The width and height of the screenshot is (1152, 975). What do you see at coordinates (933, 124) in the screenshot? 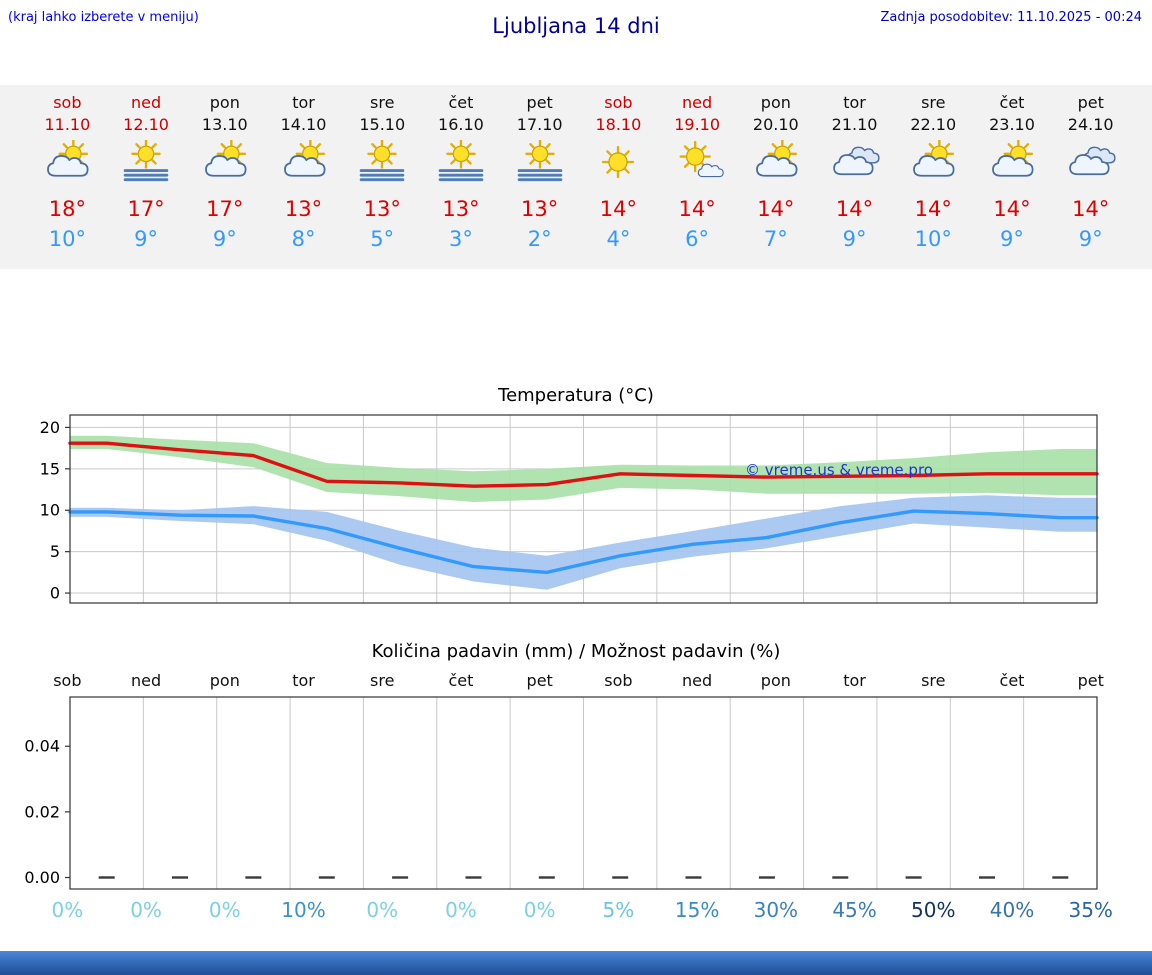
I see `day-date: 22.10` at bounding box center [933, 124].